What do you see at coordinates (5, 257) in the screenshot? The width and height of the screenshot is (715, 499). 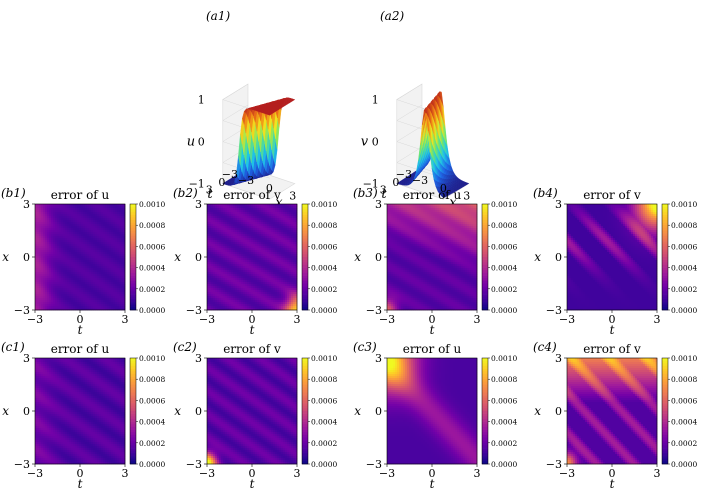 I see `y-axis-label: x` at bounding box center [5, 257].